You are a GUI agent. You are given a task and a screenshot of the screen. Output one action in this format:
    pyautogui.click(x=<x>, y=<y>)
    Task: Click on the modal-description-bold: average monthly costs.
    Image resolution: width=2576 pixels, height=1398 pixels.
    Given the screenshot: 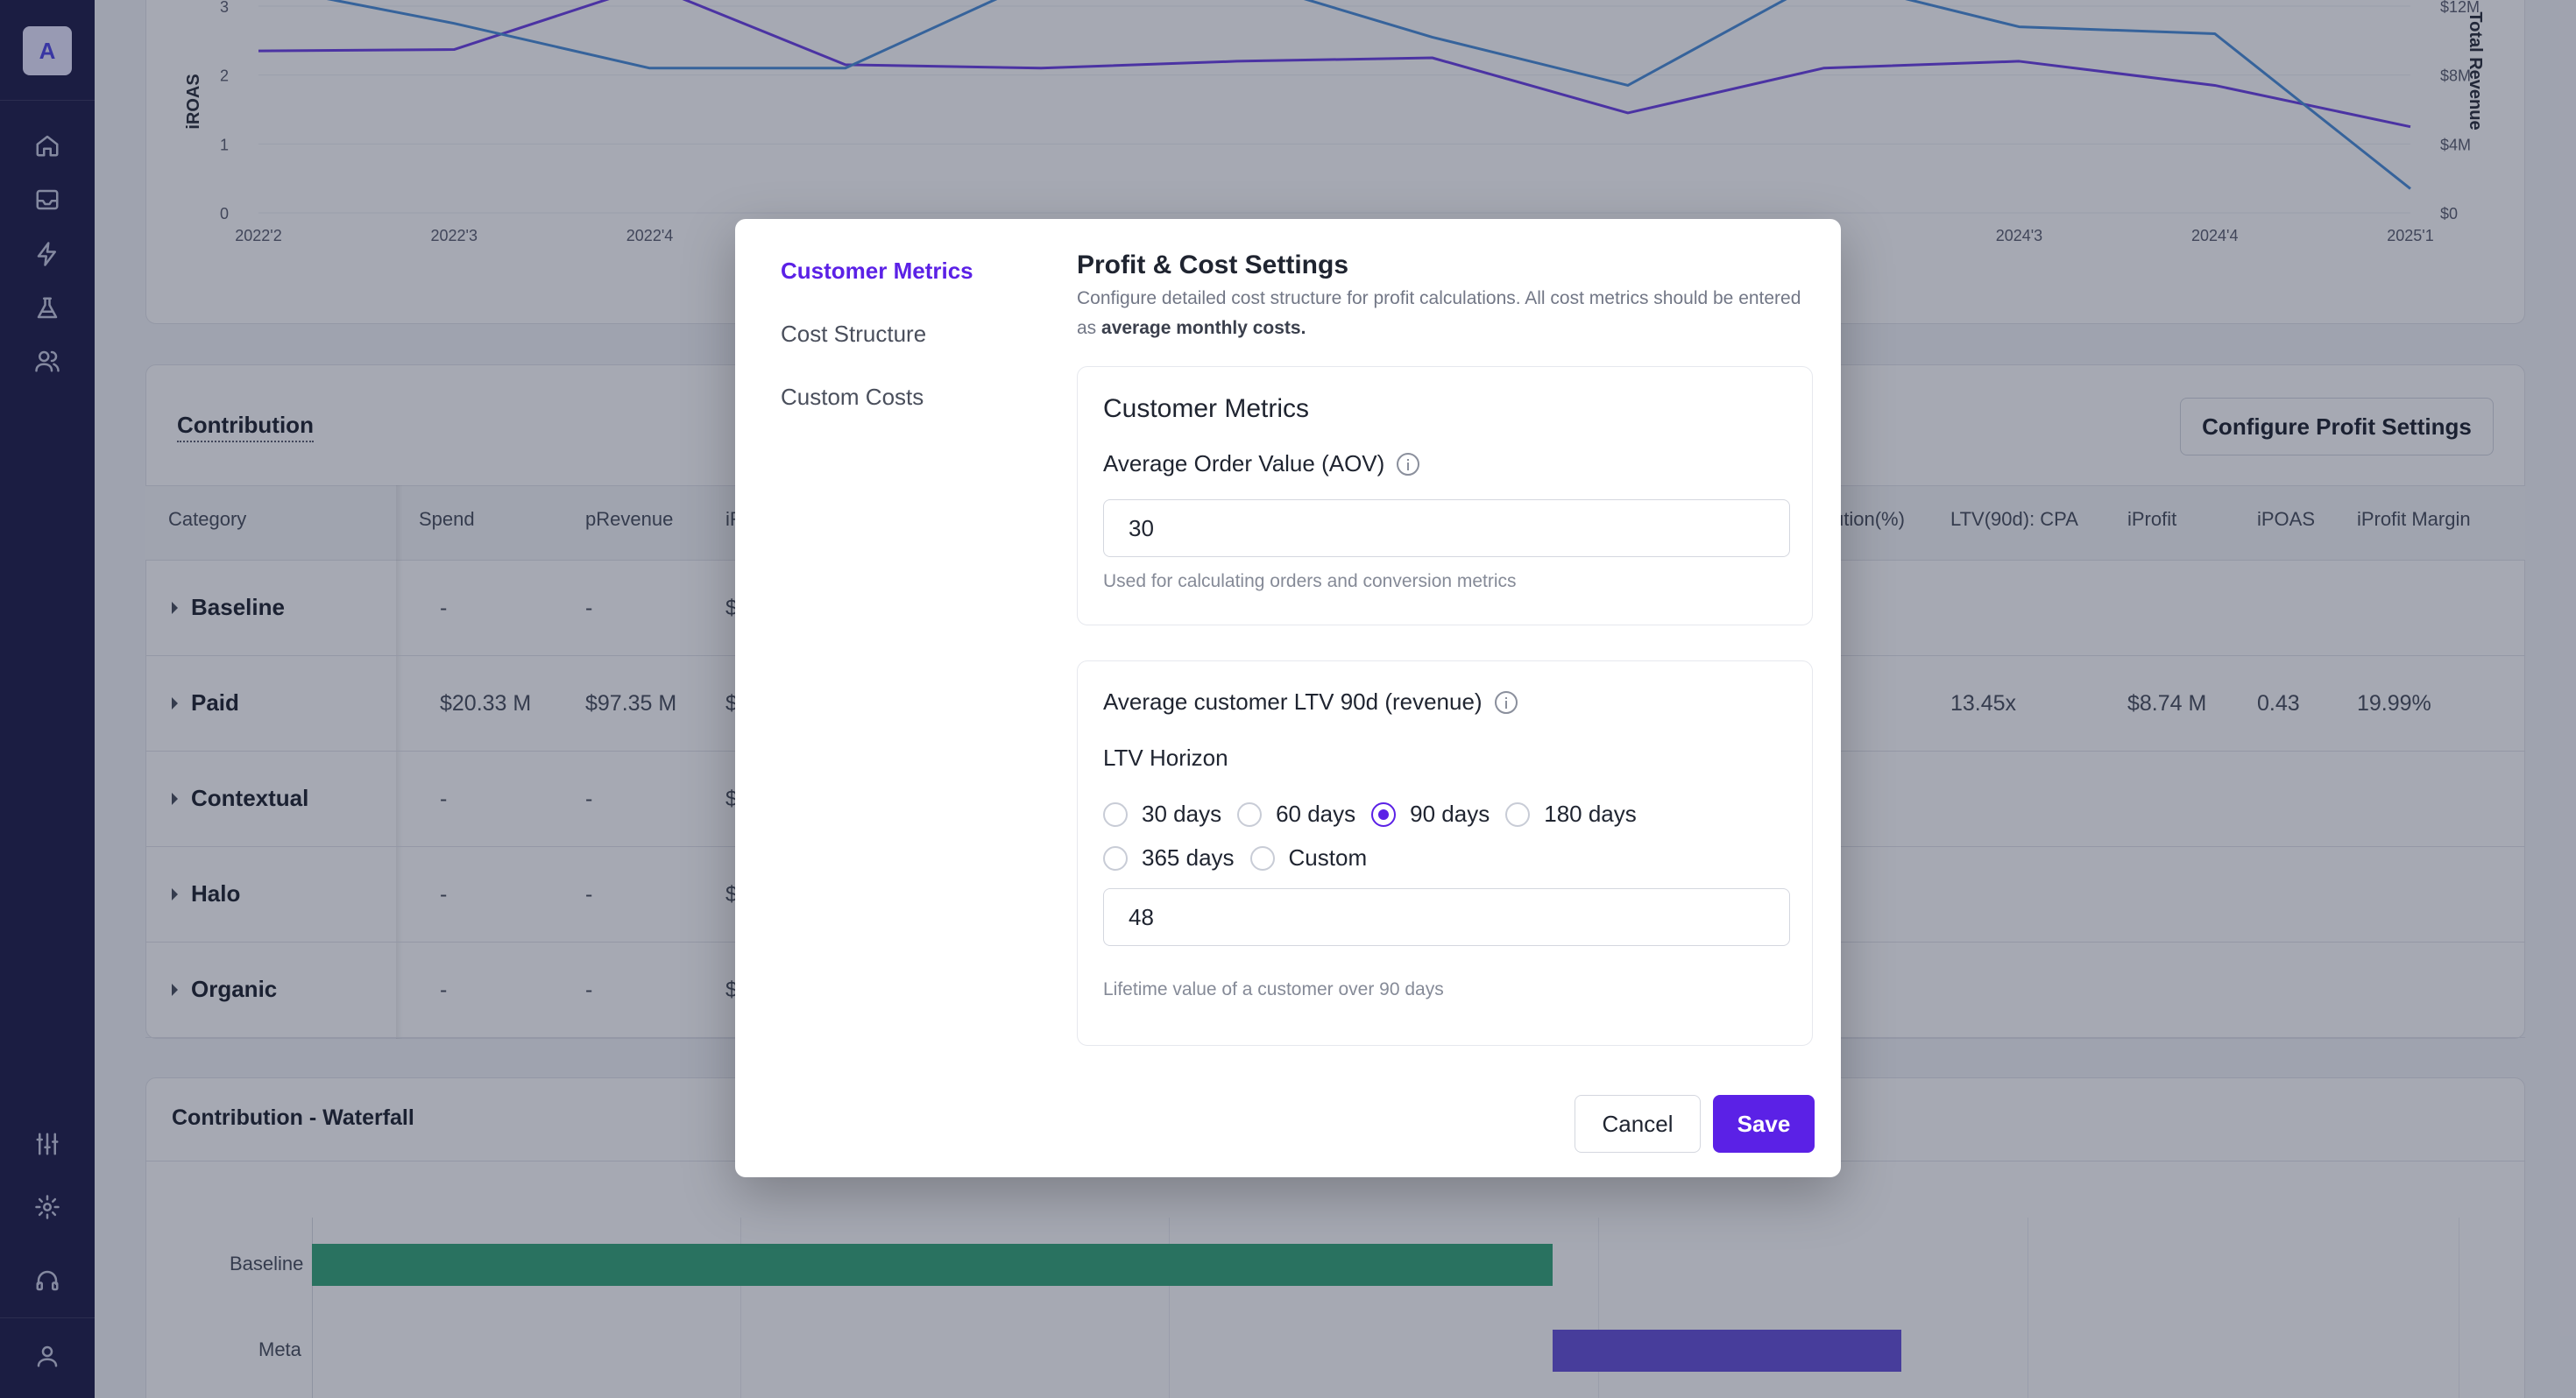 What is the action you would take?
    pyautogui.click(x=1203, y=328)
    